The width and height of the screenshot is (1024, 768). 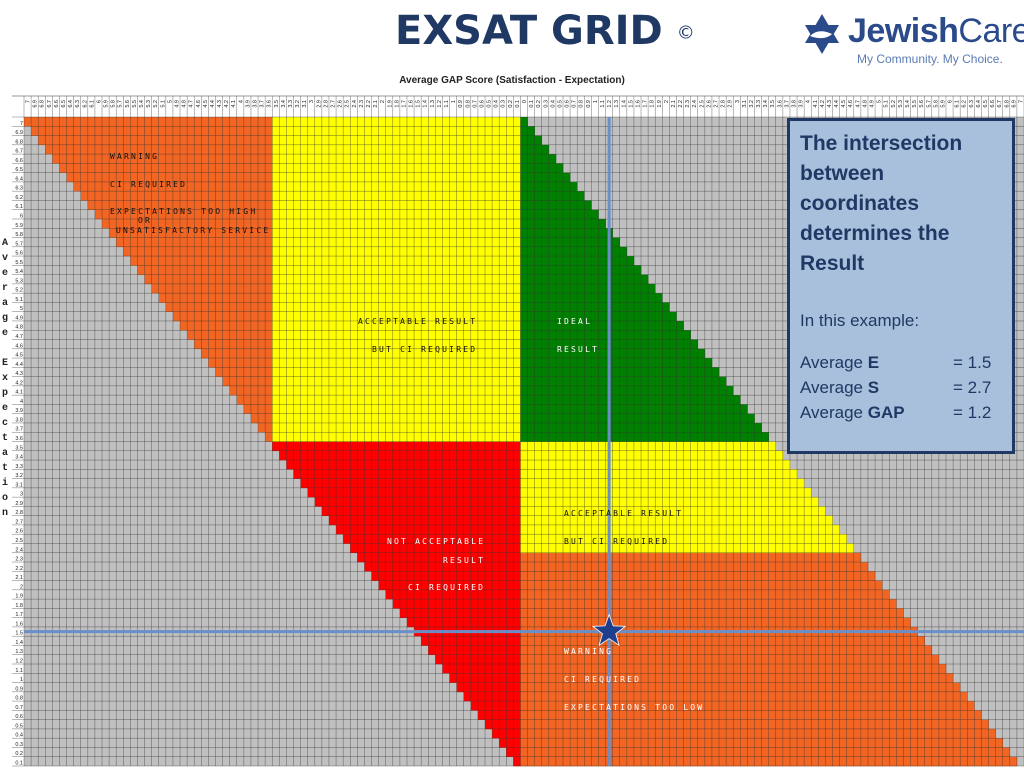 I want to click on y-axis-title-letter: c, so click(x=4, y=423).